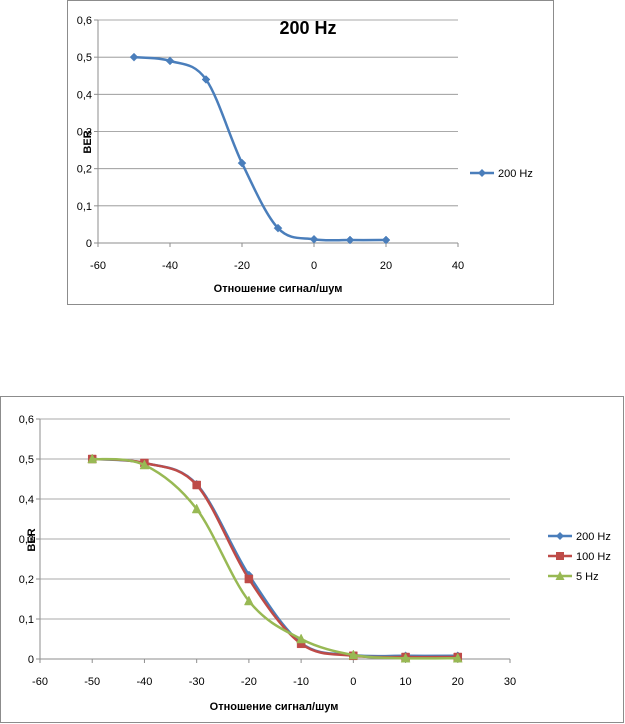  What do you see at coordinates (593, 557) in the screenshot?
I see `legend-label: 100 Hz` at bounding box center [593, 557].